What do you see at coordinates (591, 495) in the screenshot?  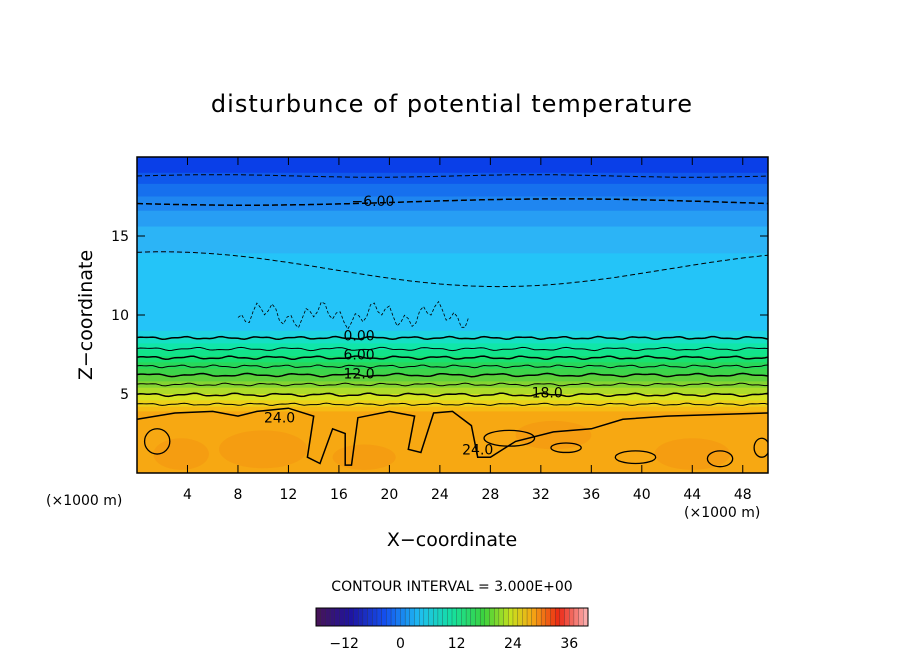 I see `x-tick-label-8: 36` at bounding box center [591, 495].